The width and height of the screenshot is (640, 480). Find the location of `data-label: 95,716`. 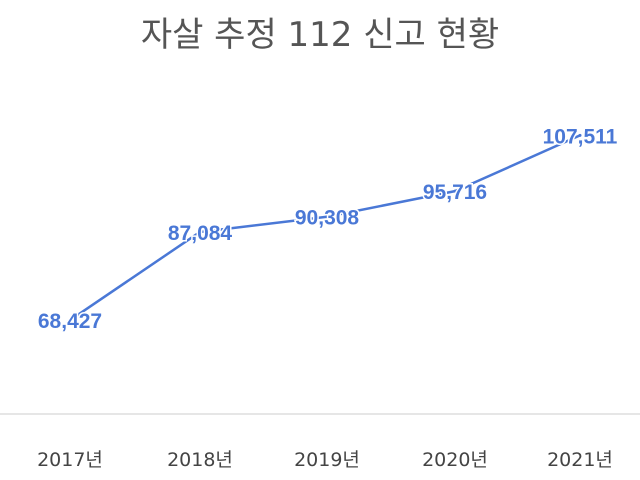

data-label: 95,716 is located at coordinates (455, 192).